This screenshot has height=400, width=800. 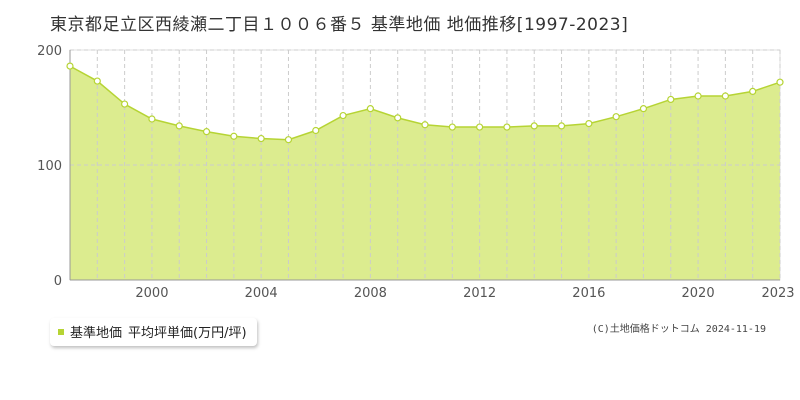 What do you see at coordinates (678, 329) in the screenshot?
I see `copyright-notice: (C)土地価格ドットコム 2024-11-19` at bounding box center [678, 329].